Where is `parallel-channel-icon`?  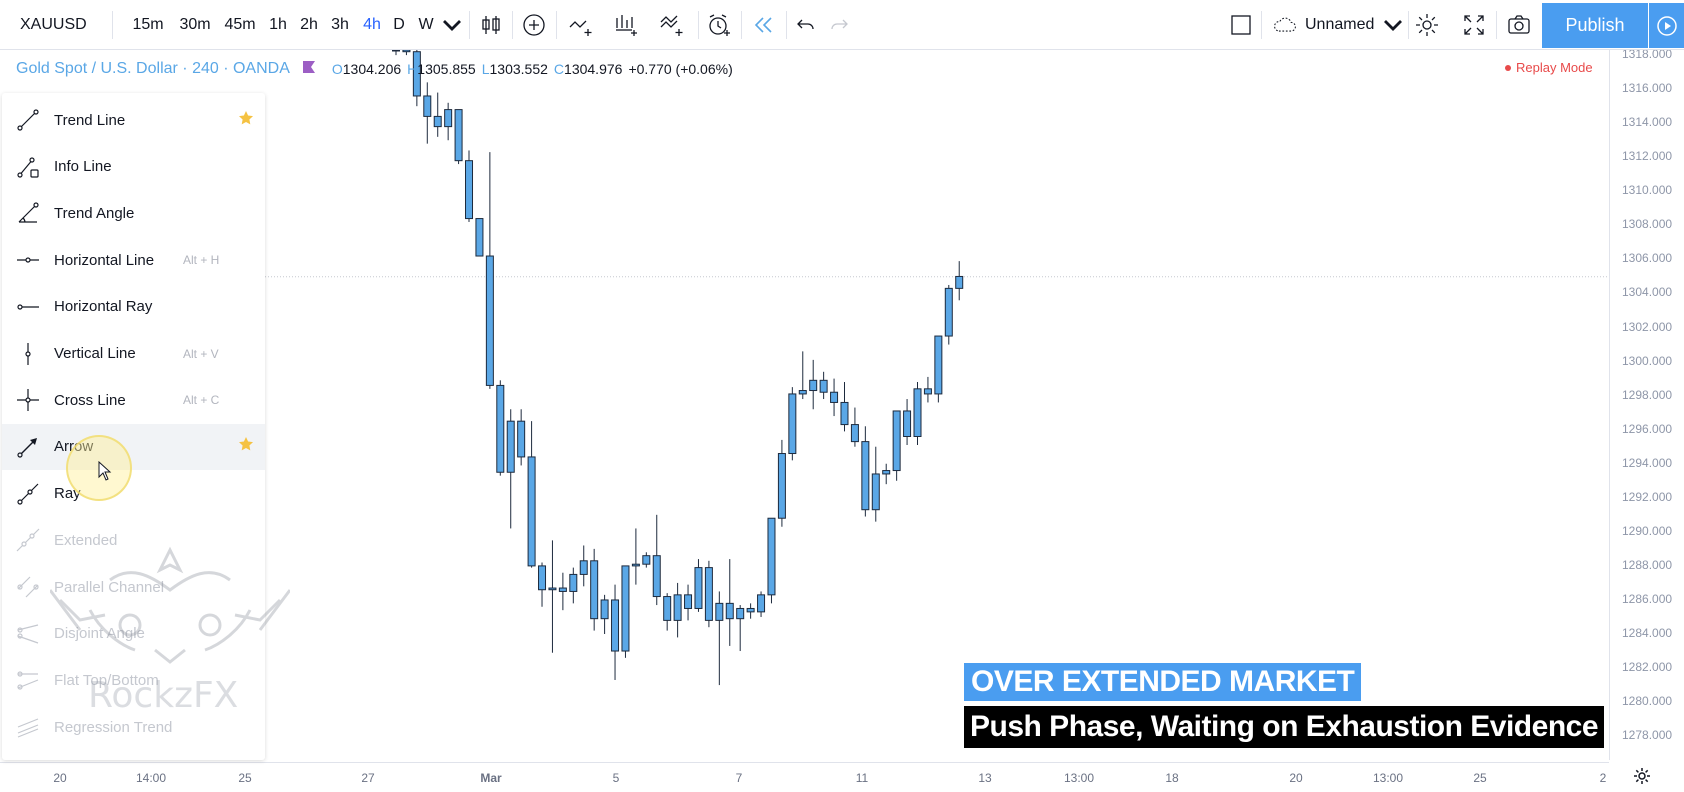 parallel-channel-icon is located at coordinates (28, 587).